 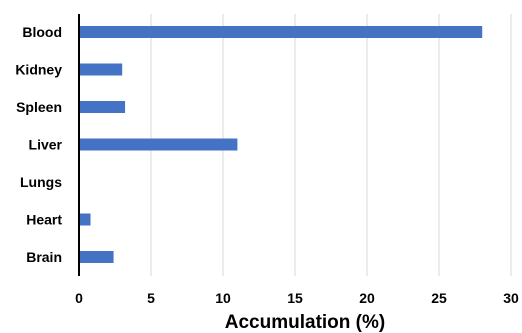 I want to click on bar-kidney, so click(x=101, y=69).